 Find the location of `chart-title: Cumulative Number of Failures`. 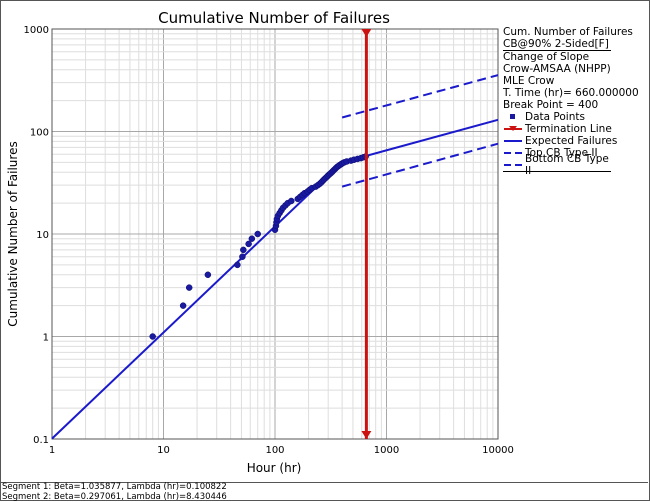

chart-title: Cumulative Number of Failures is located at coordinates (274, 18).